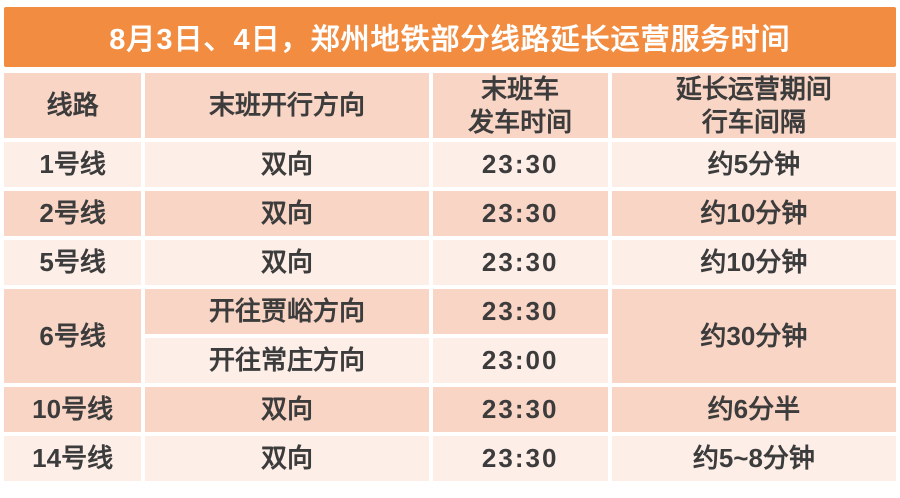  I want to click on table-row-line2: 2号线 双向 23:30 约10分钟, so click(450, 213).